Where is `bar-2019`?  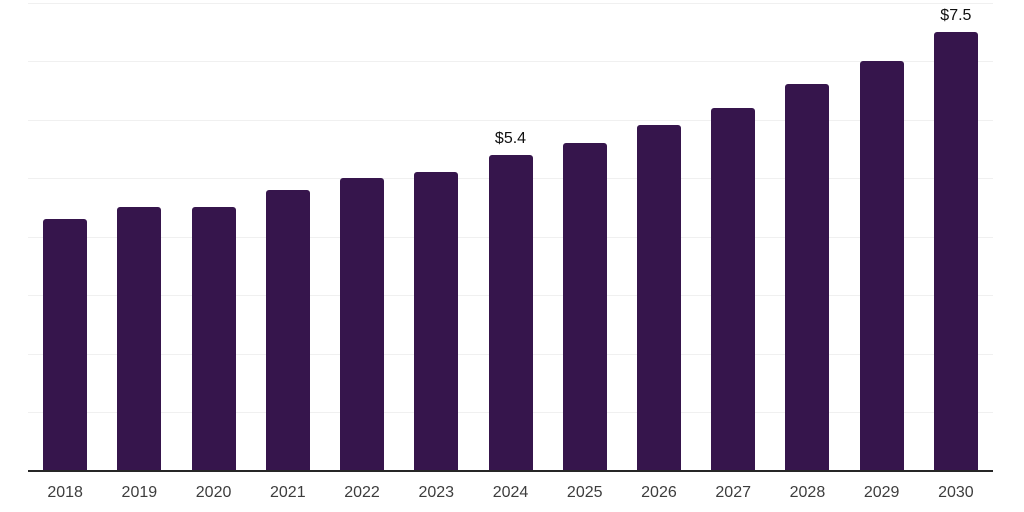 bar-2019 is located at coordinates (139, 339).